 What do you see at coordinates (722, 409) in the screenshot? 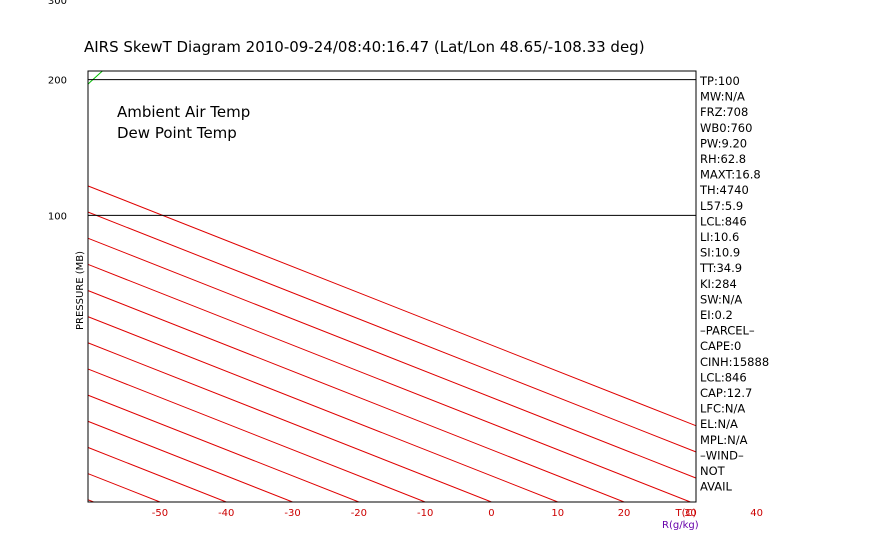
I see `index-line: LFC:N/A` at bounding box center [722, 409].